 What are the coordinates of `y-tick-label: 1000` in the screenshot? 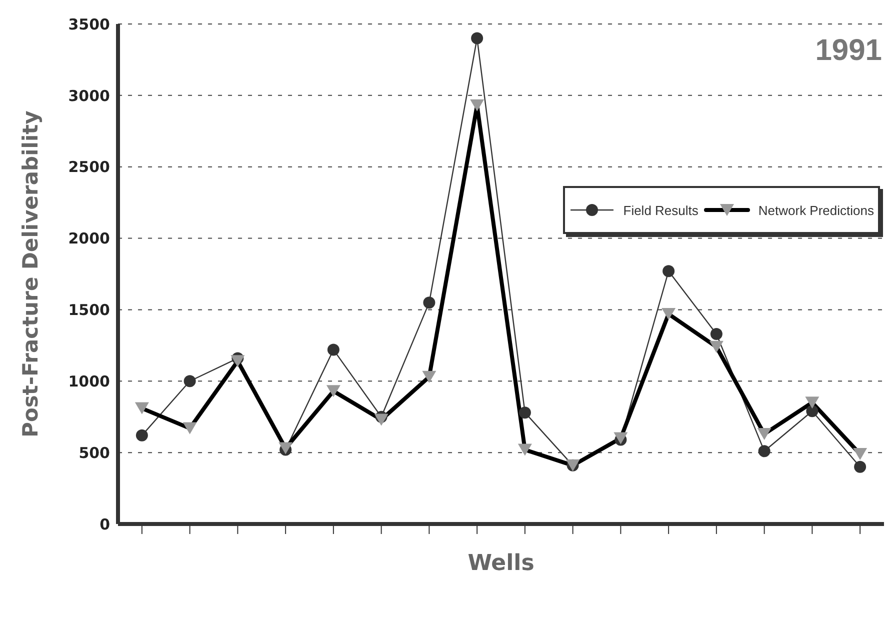 It's located at (89, 381).